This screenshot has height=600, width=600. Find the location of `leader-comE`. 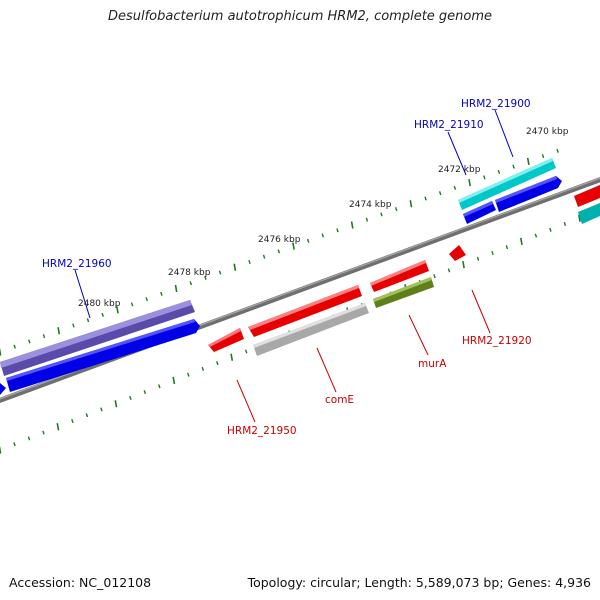

leader-comE is located at coordinates (326, 370).